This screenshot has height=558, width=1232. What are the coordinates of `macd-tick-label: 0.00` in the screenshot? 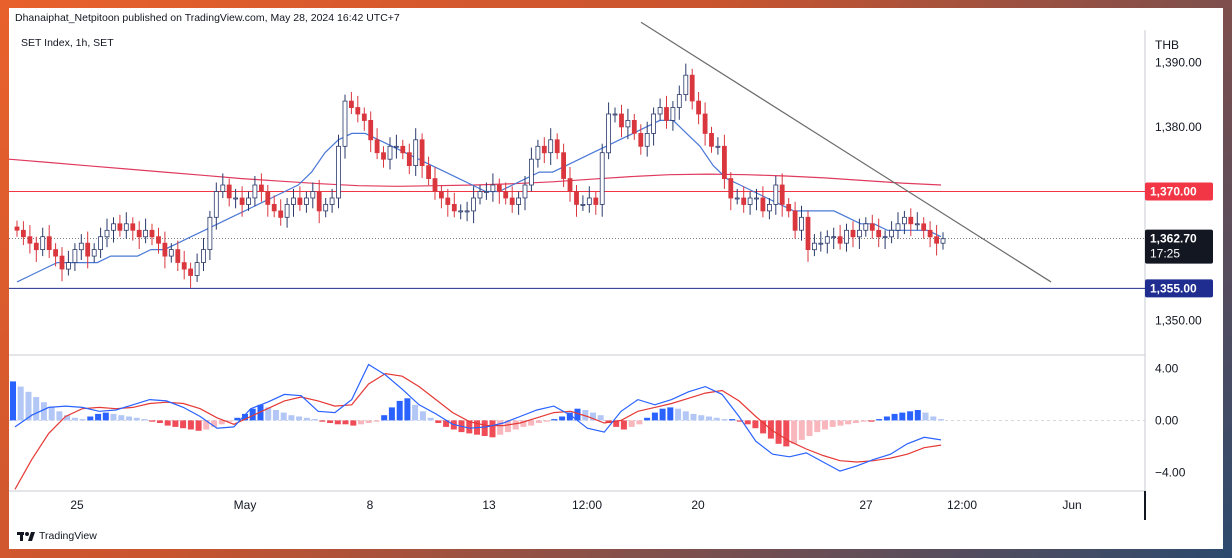 It's located at (1167, 420).